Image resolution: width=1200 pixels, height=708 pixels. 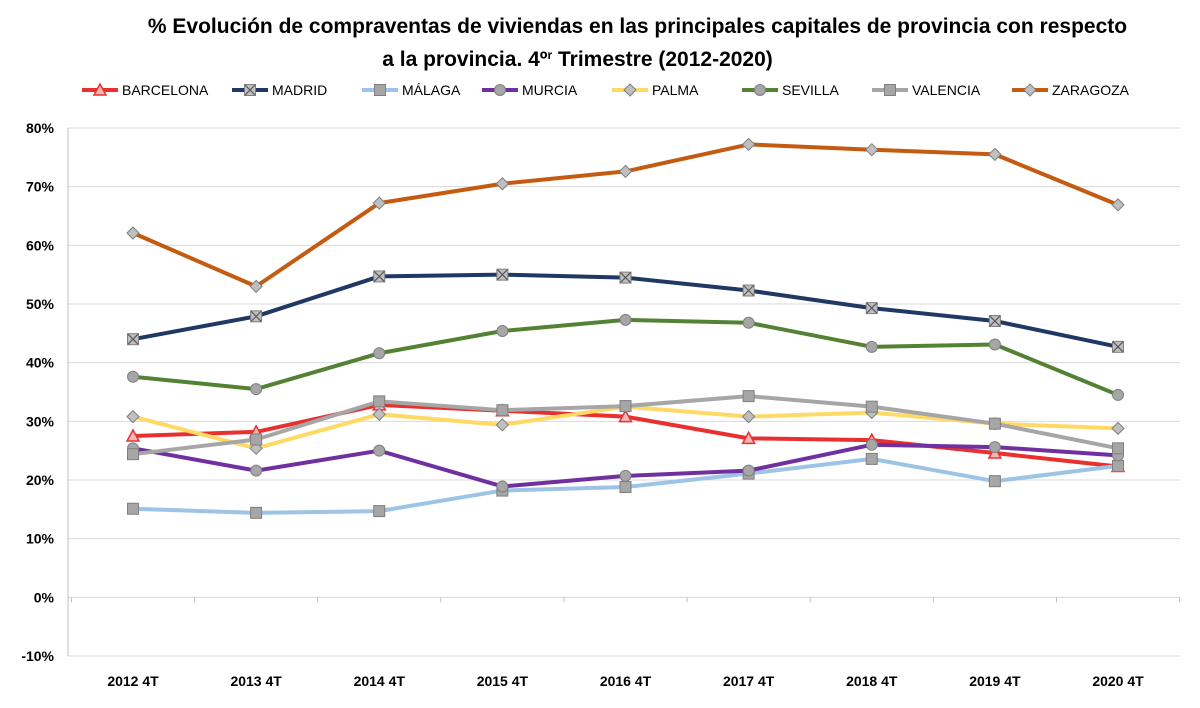 I want to click on legend-swatch-madrid, so click(x=250, y=90).